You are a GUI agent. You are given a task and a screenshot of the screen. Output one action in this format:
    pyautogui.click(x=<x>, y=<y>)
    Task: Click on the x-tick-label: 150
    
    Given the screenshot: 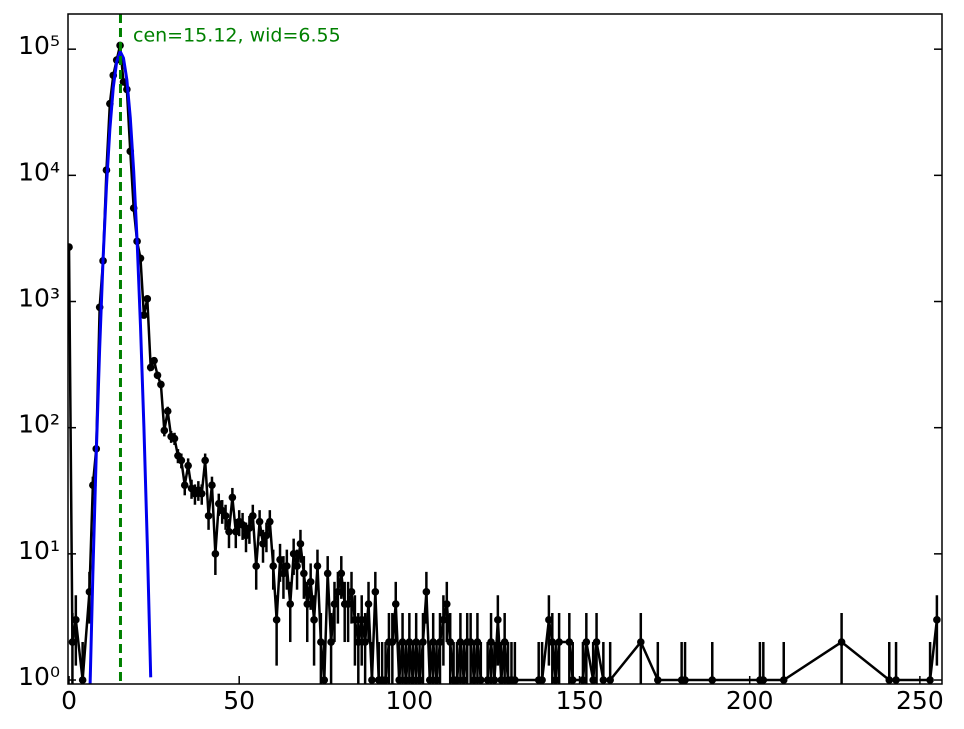 What is the action you would take?
    pyautogui.click(x=580, y=700)
    